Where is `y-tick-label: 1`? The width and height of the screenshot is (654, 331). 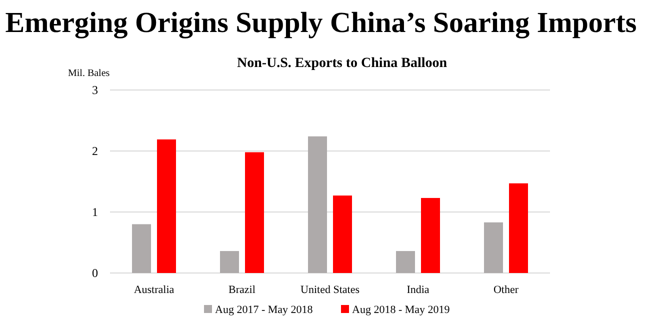 y-tick-label: 1 is located at coordinates (95, 212).